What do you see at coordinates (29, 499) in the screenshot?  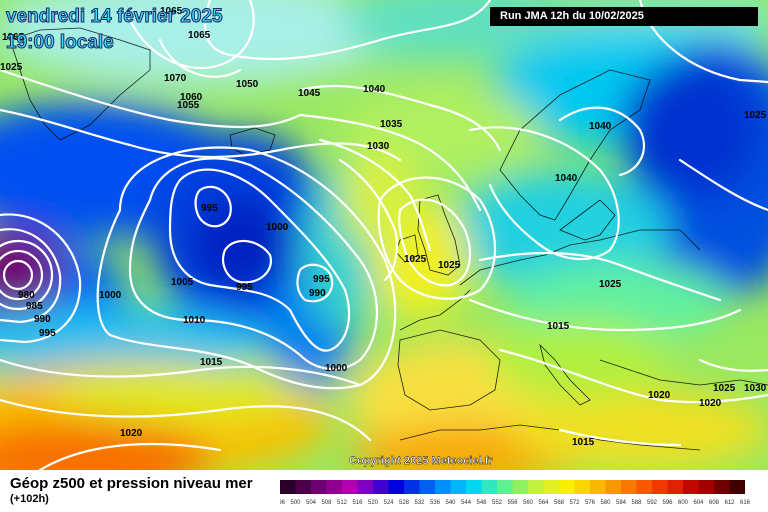 I see `legend-subtitle: (+102h)` at bounding box center [29, 499].